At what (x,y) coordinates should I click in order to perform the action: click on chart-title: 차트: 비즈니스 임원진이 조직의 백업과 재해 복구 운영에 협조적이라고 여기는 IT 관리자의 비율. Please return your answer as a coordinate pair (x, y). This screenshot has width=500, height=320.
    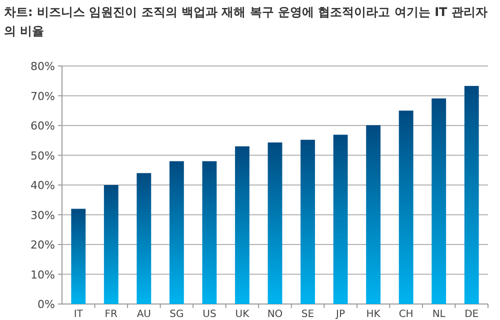
    Looking at the image, I should click on (246, 22).